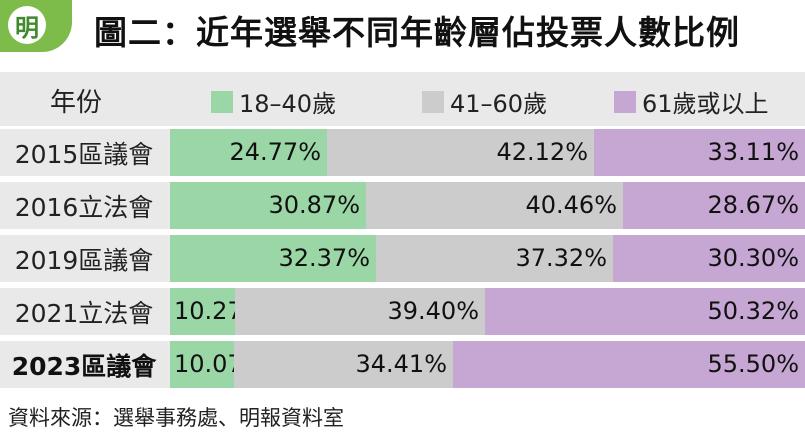 This screenshot has width=805, height=436. I want to click on data-label-middle: 42.12%, so click(542, 152).